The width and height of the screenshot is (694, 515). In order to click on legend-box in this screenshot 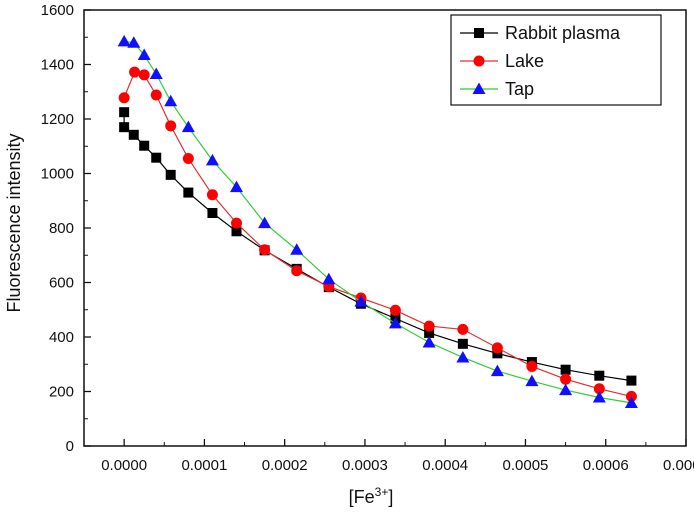, I will do `click(556, 60)`.